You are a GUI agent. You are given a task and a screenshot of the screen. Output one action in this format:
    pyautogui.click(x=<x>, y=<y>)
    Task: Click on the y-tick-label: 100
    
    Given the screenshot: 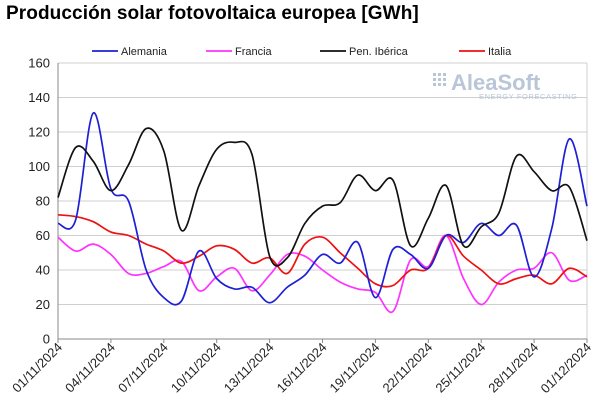 What is the action you would take?
    pyautogui.click(x=39, y=166)
    